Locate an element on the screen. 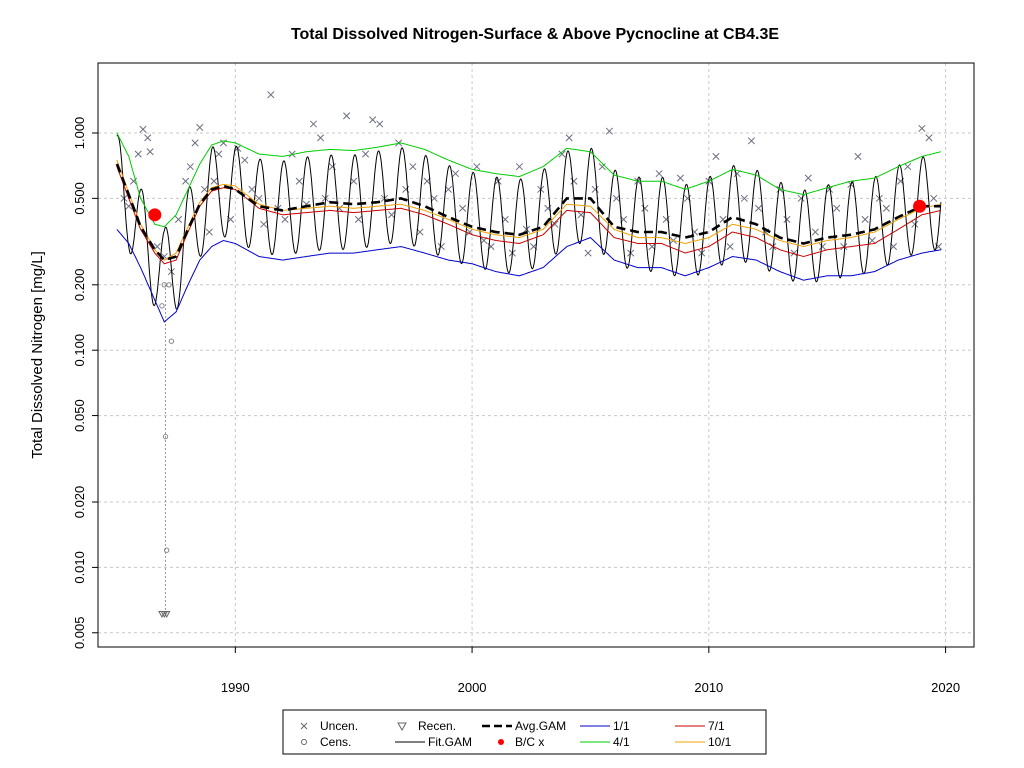 The width and height of the screenshot is (1024, 768). x-tick-label: 1990 is located at coordinates (235, 687).